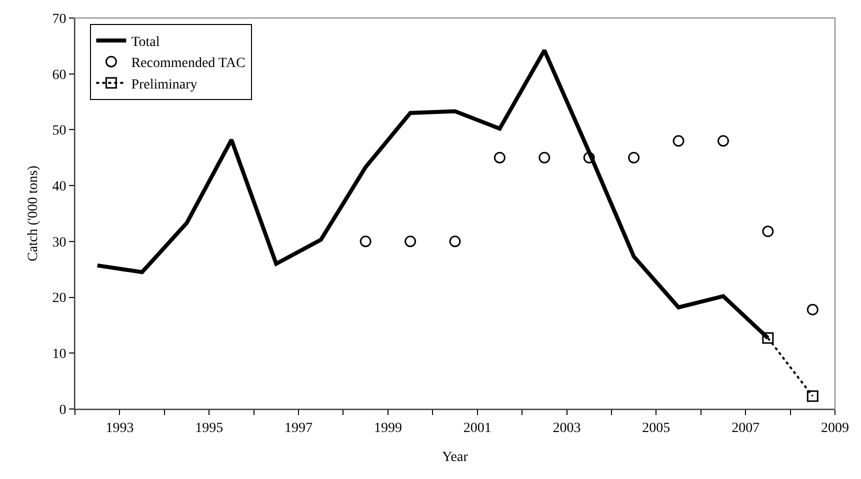  Describe the element at coordinates (59, 19) in the screenshot. I see `y-tick-label: 70` at that location.